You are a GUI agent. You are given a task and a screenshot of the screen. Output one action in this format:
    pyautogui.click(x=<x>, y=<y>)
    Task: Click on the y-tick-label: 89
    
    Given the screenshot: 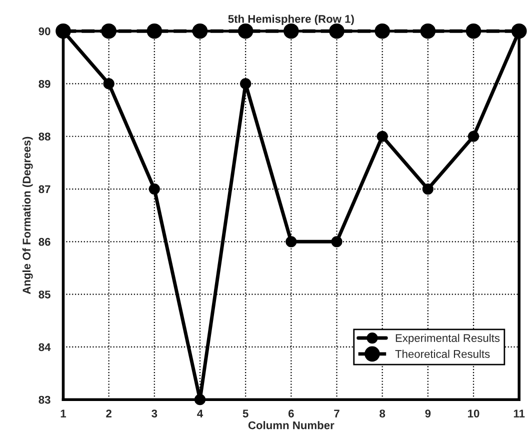 What is the action you would take?
    pyautogui.click(x=44, y=84)
    